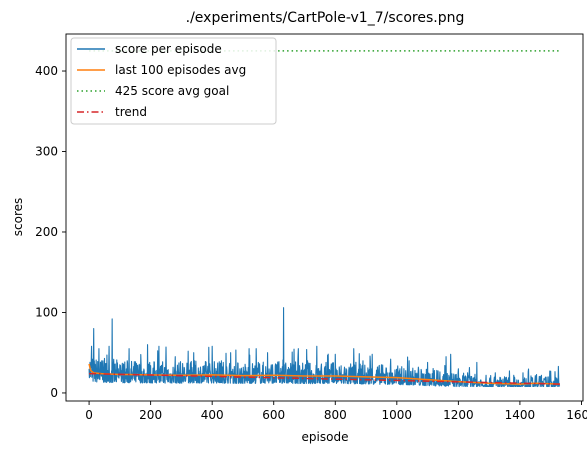 The height and width of the screenshot is (453, 587). I want to click on legend-label-0: score per episode, so click(168, 49).